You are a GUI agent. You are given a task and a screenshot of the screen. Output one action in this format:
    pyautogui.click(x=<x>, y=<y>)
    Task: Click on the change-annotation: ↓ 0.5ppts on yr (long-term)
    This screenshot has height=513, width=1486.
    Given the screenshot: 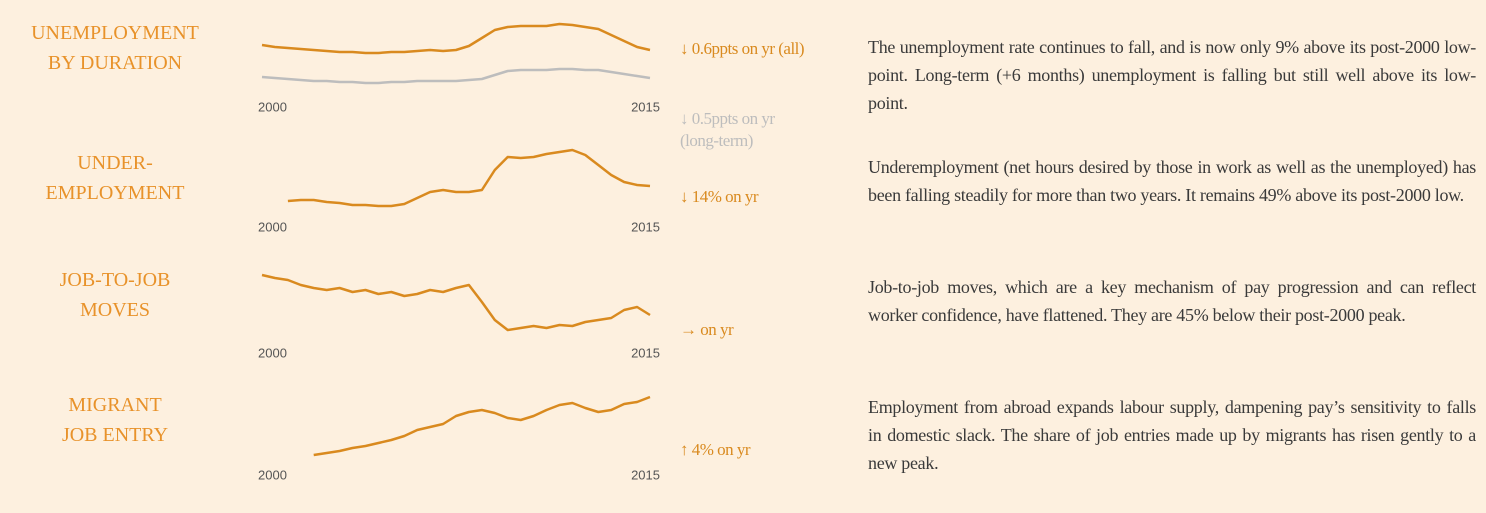 What is the action you would take?
    pyautogui.click(x=727, y=129)
    